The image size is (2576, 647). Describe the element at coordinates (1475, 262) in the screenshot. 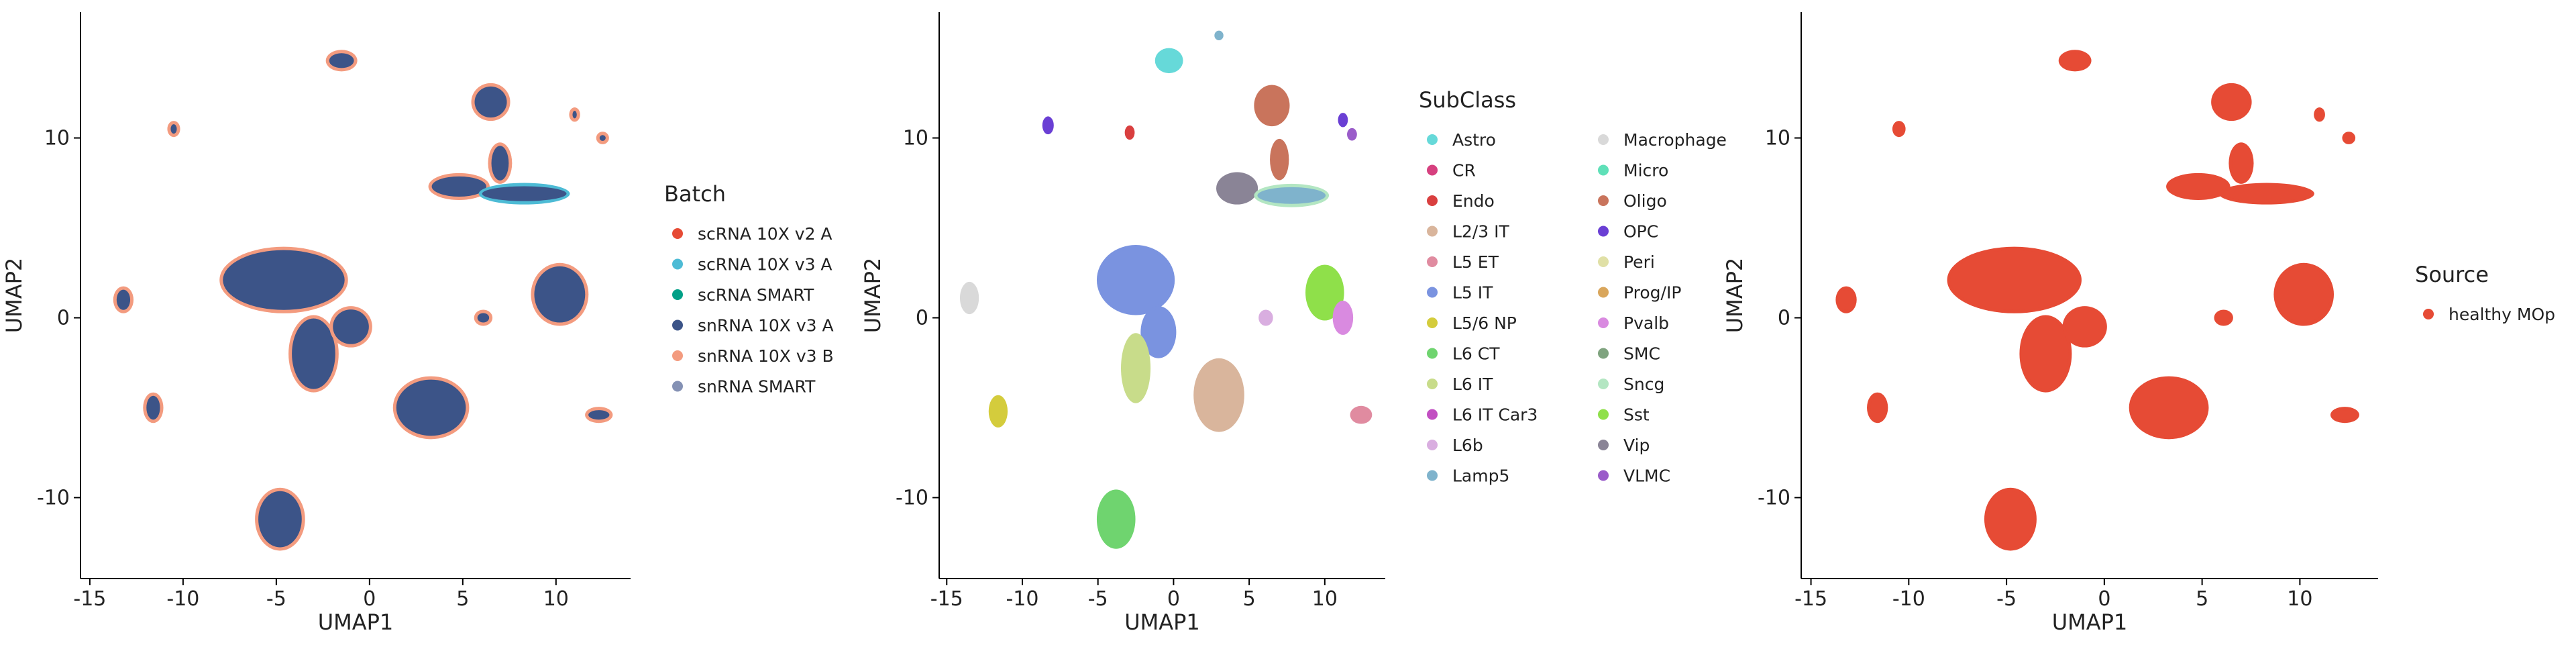

I see `legend-label: L5 ET` at that location.